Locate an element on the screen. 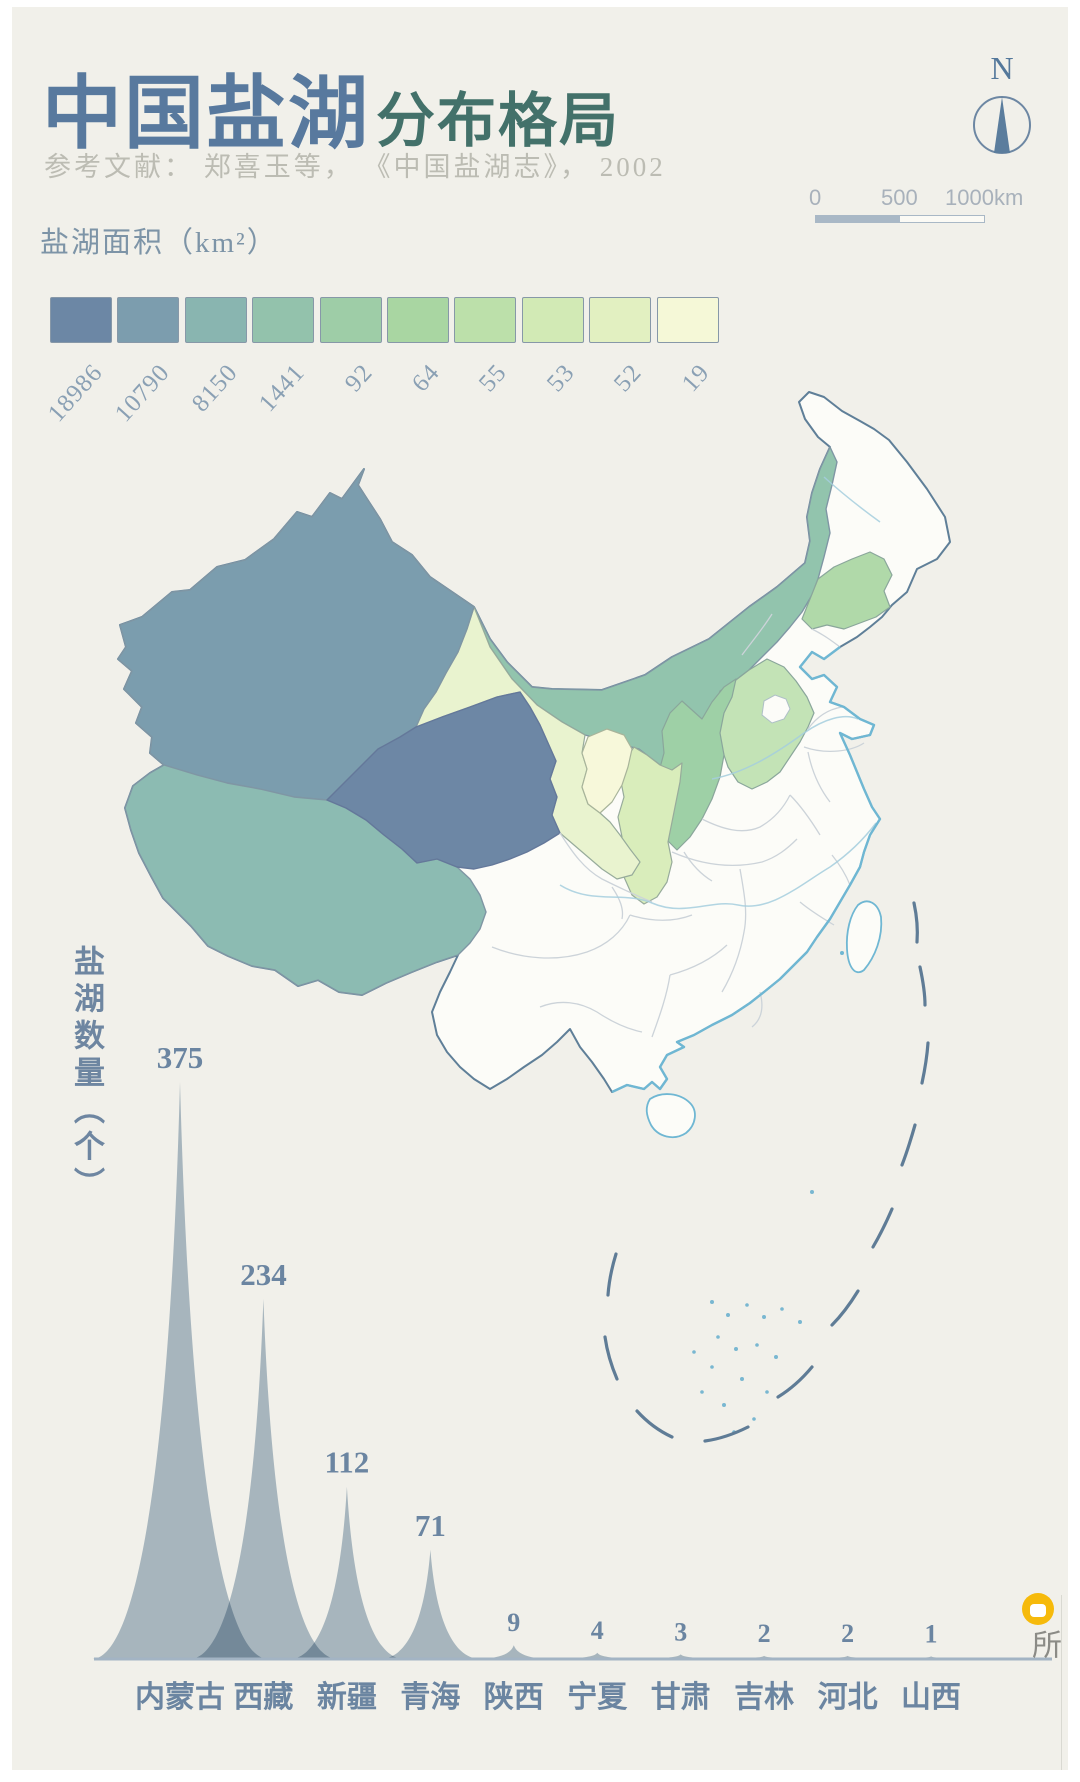  province-jilin is located at coordinates (847, 590).